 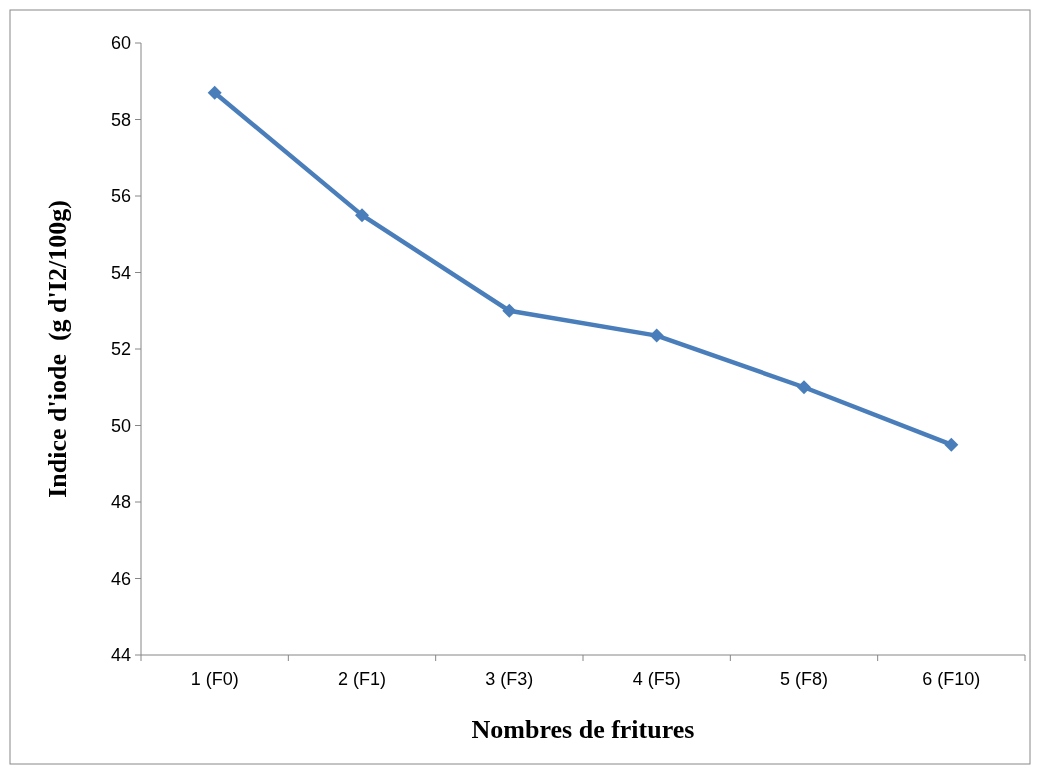 What do you see at coordinates (57, 349) in the screenshot?
I see `y-axis-title: Indice d'iode (g d'I2/100g)` at bounding box center [57, 349].